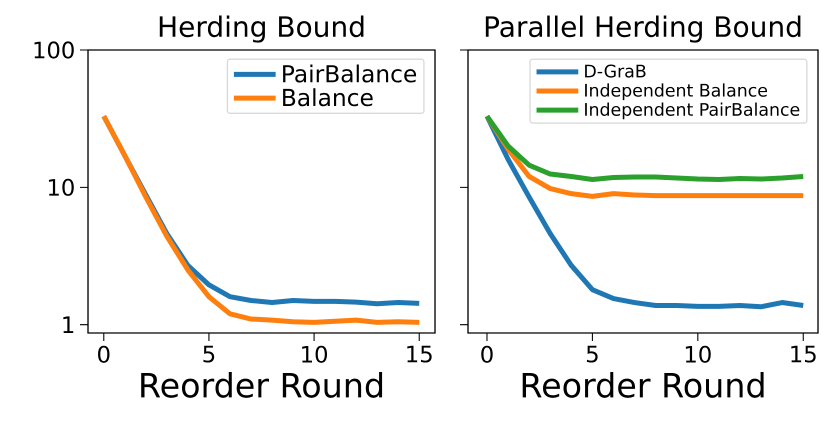 The width and height of the screenshot is (823, 444). Describe the element at coordinates (61, 187) in the screenshot. I see `y-tick-label: 10` at that location.